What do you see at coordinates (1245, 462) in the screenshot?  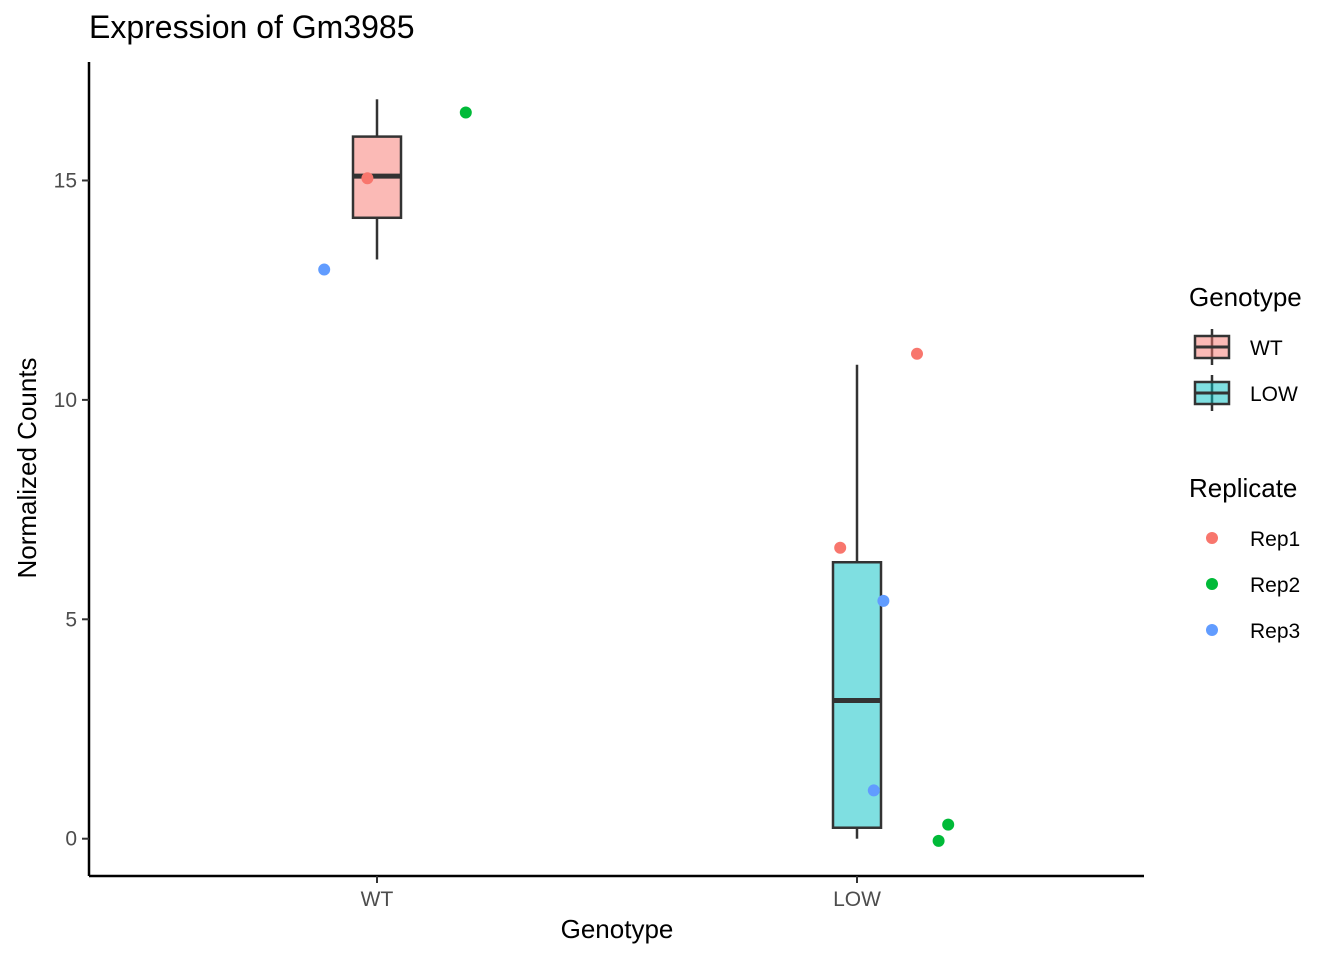 I see `legend: Genotype WT LOW Replicate Rep1 Rep2 Rep3` at bounding box center [1245, 462].